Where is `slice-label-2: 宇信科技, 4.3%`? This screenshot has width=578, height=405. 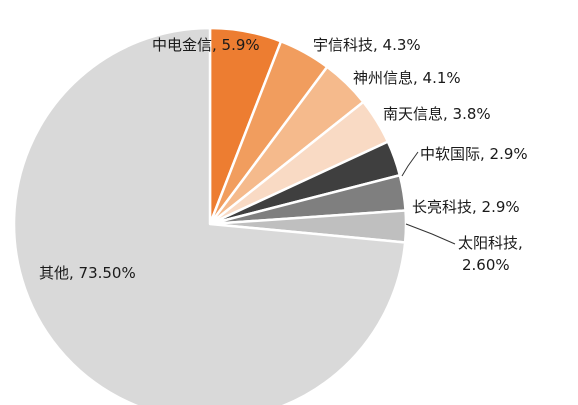 slice-label-2: 宇信科技, 4.3% is located at coordinates (367, 45).